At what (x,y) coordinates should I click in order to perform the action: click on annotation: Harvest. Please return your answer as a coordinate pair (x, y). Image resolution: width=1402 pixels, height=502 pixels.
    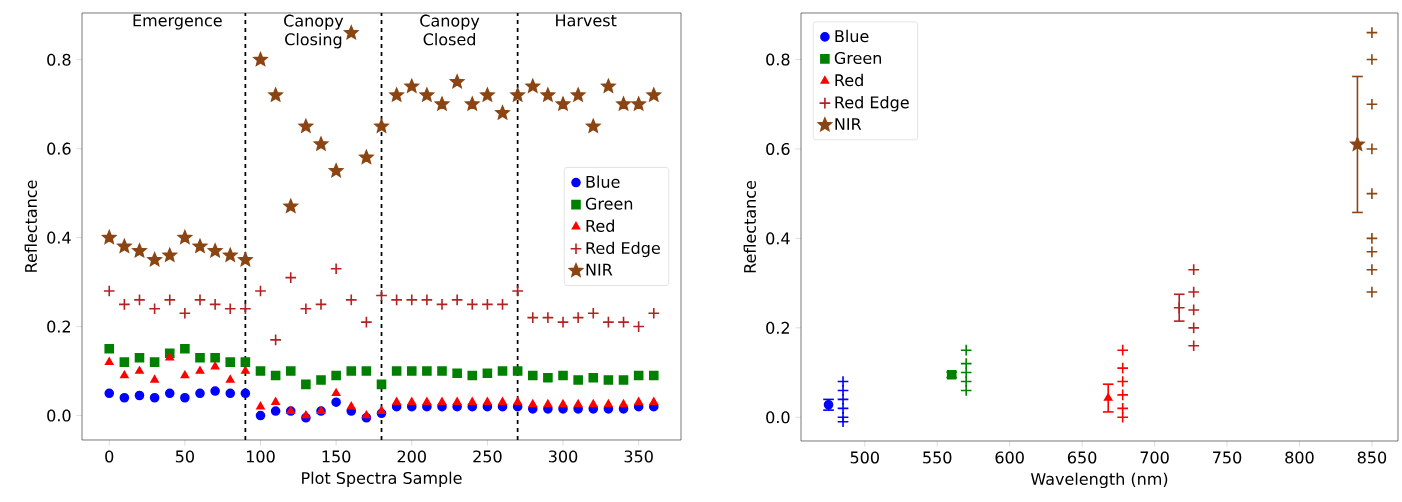
    Looking at the image, I should click on (586, 20).